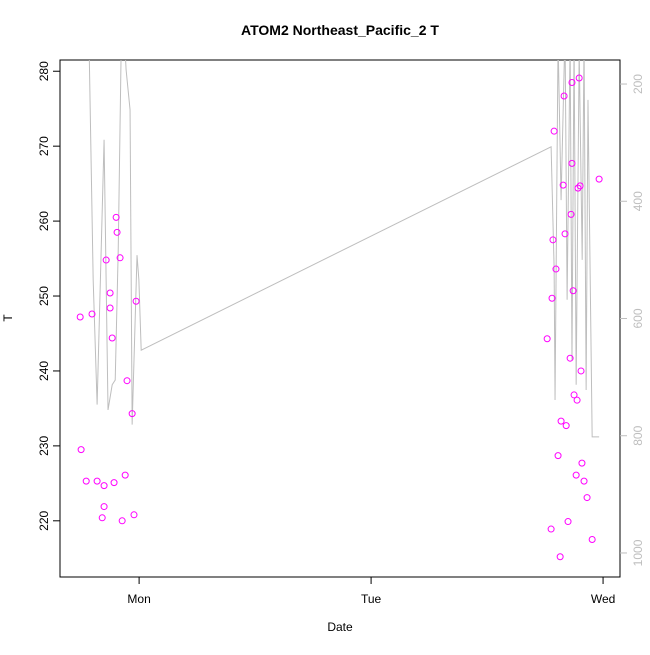  I want to click on y2-tick-label: 400, so click(638, 201).